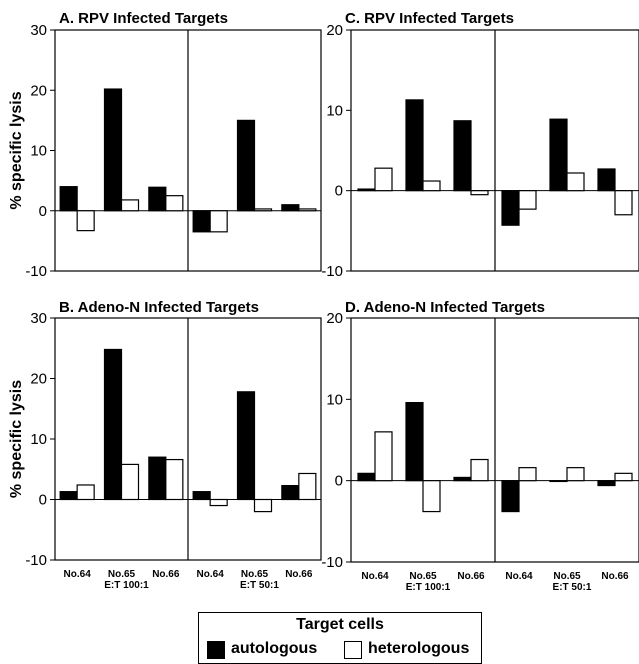 This screenshot has width=639, height=664. I want to click on legend-swatch-autologous, so click(216, 650).